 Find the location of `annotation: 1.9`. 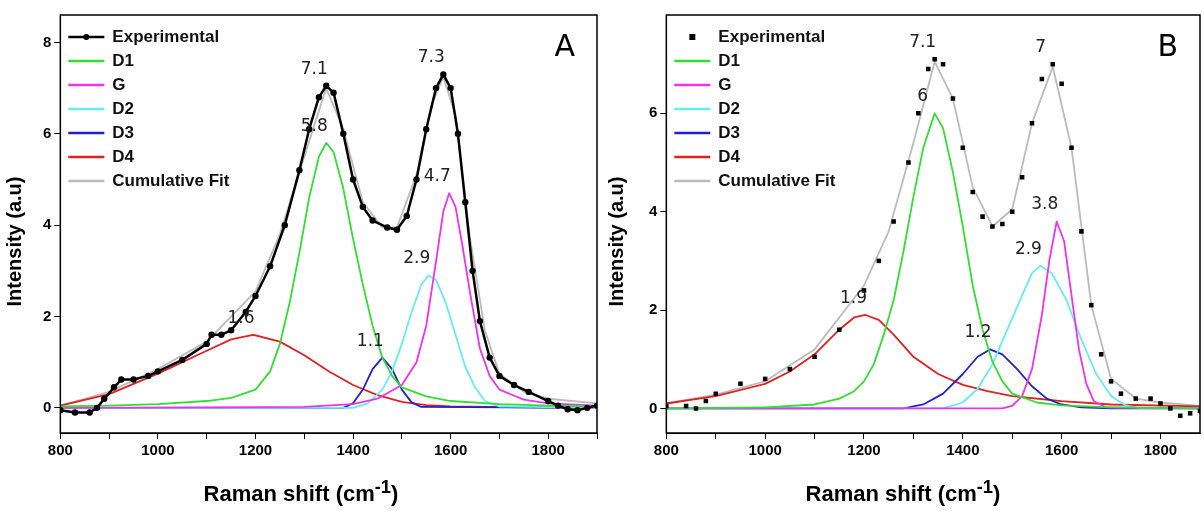

annotation: 1.9 is located at coordinates (853, 296).